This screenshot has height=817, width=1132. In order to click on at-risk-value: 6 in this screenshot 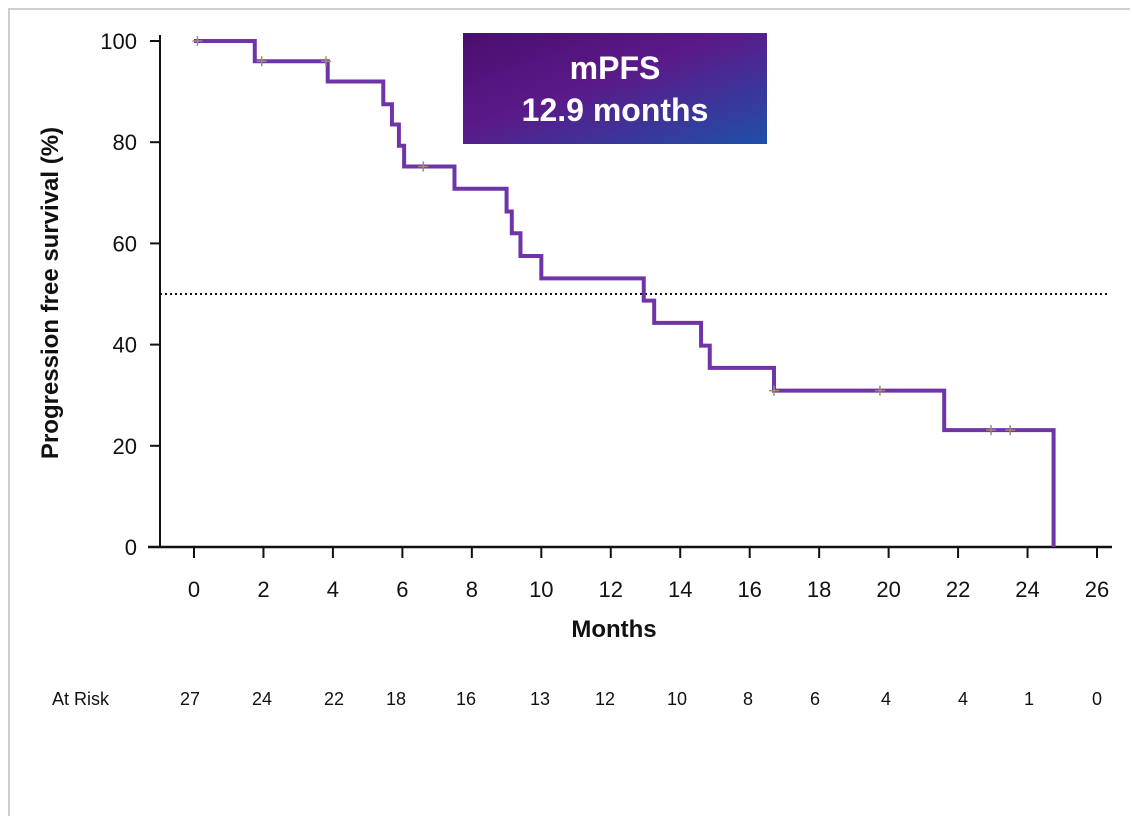, I will do `click(815, 699)`.